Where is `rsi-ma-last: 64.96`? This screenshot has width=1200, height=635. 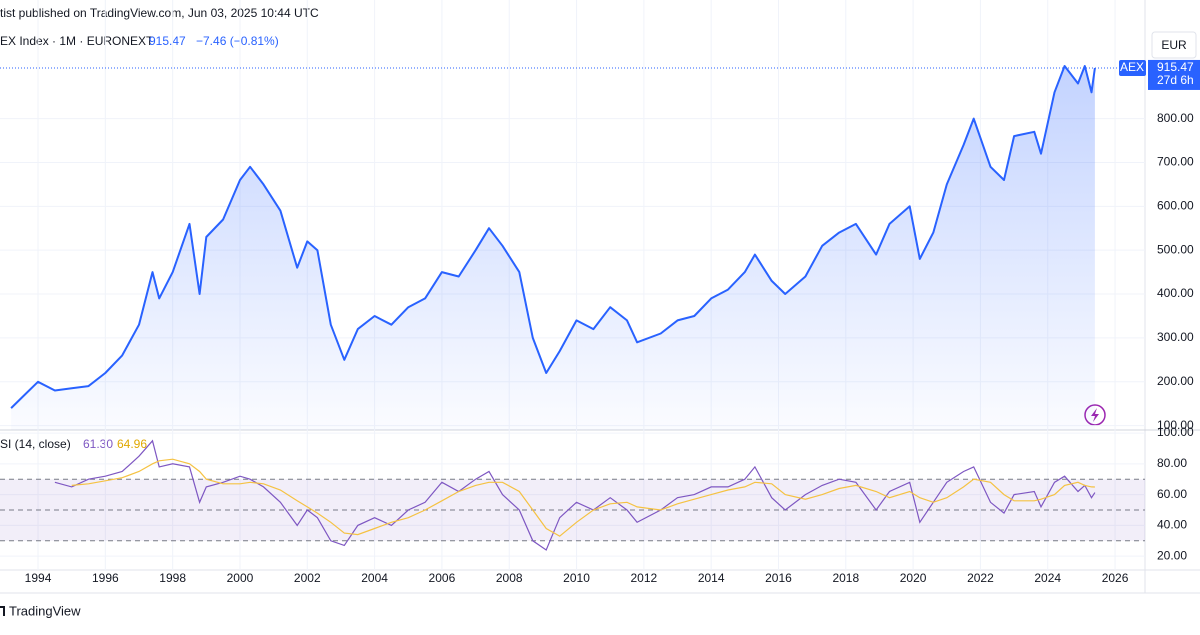 rsi-ma-last: 64.96 is located at coordinates (132, 444).